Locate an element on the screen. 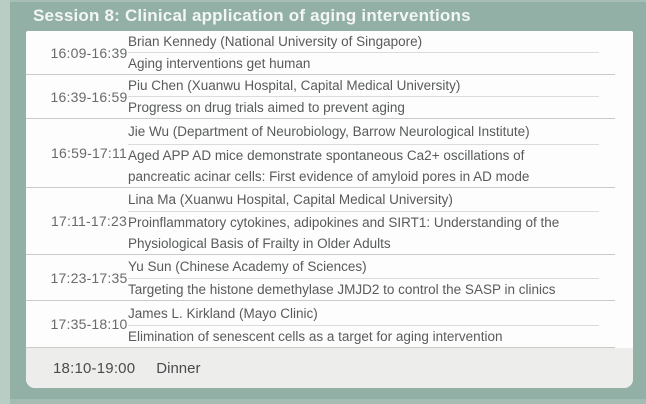 This screenshot has height=404, width=646. time-range: 17:11-17:23 is located at coordinates (89, 221).